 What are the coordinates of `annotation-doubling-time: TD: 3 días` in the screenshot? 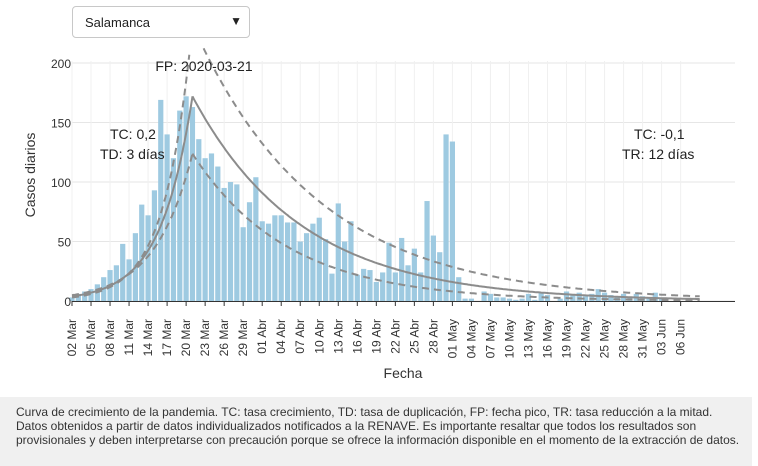 It's located at (132, 154).